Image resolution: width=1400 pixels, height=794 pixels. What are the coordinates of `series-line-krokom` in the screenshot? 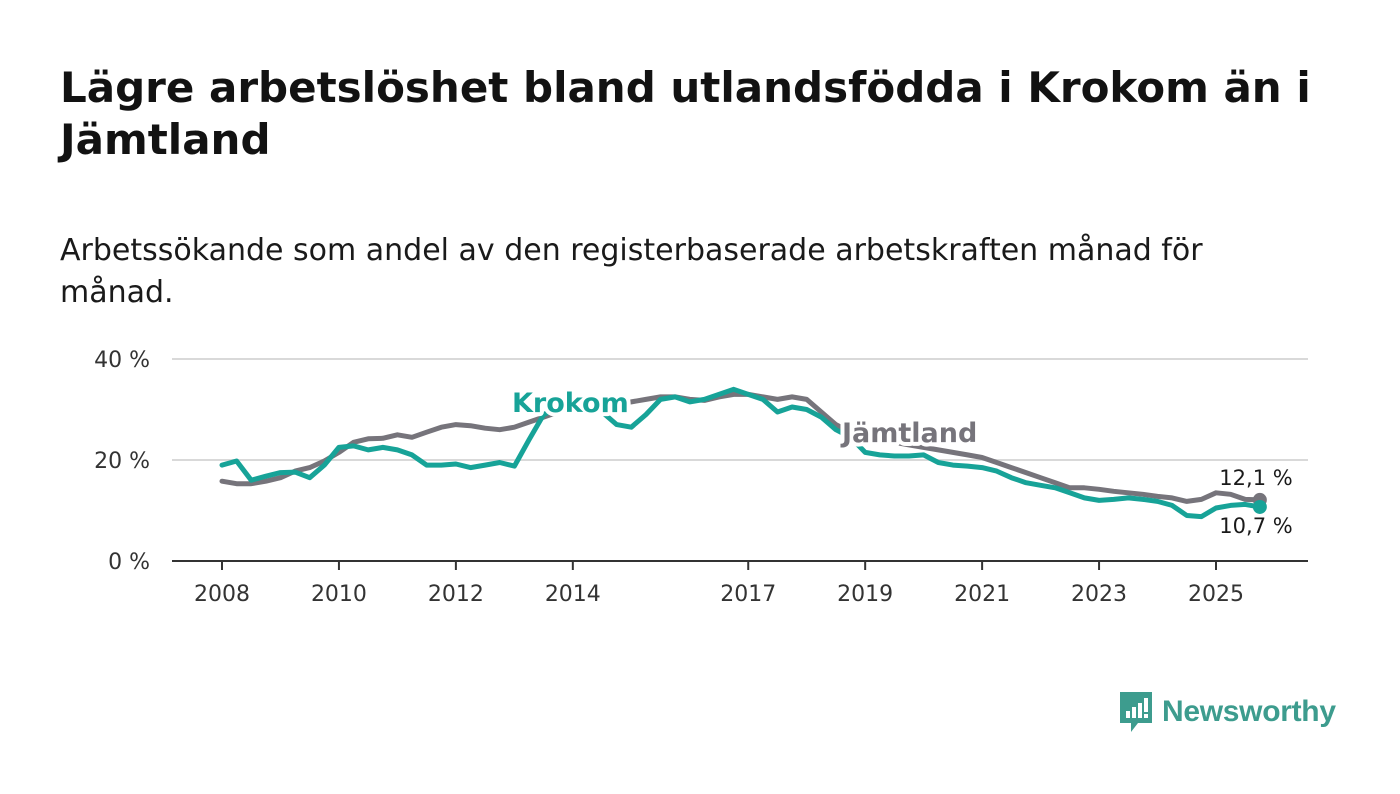 It's located at (741, 453).